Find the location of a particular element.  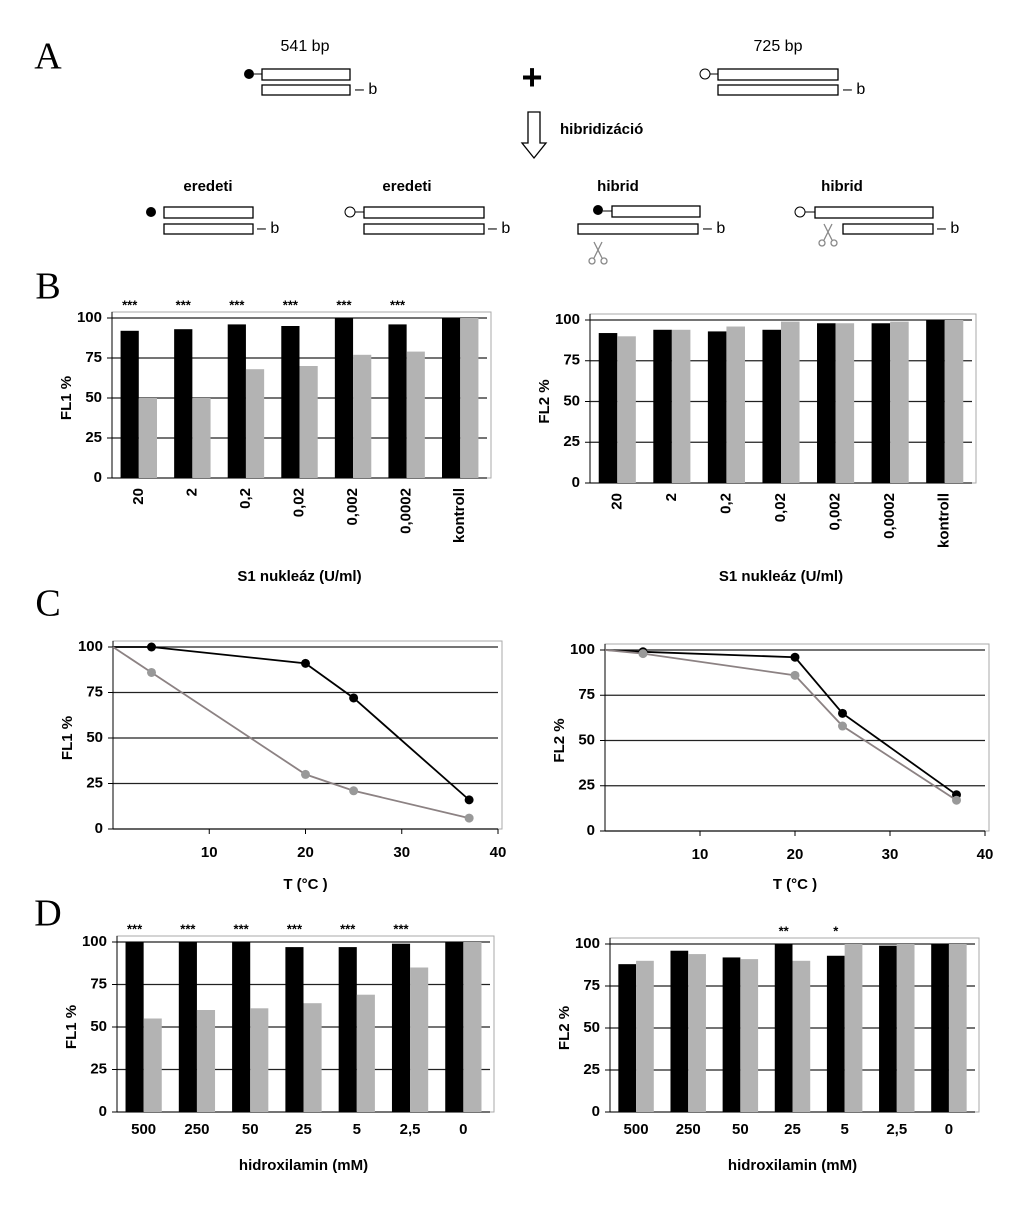

x-tick-label: 0,0002 is located at coordinates (406, 511).